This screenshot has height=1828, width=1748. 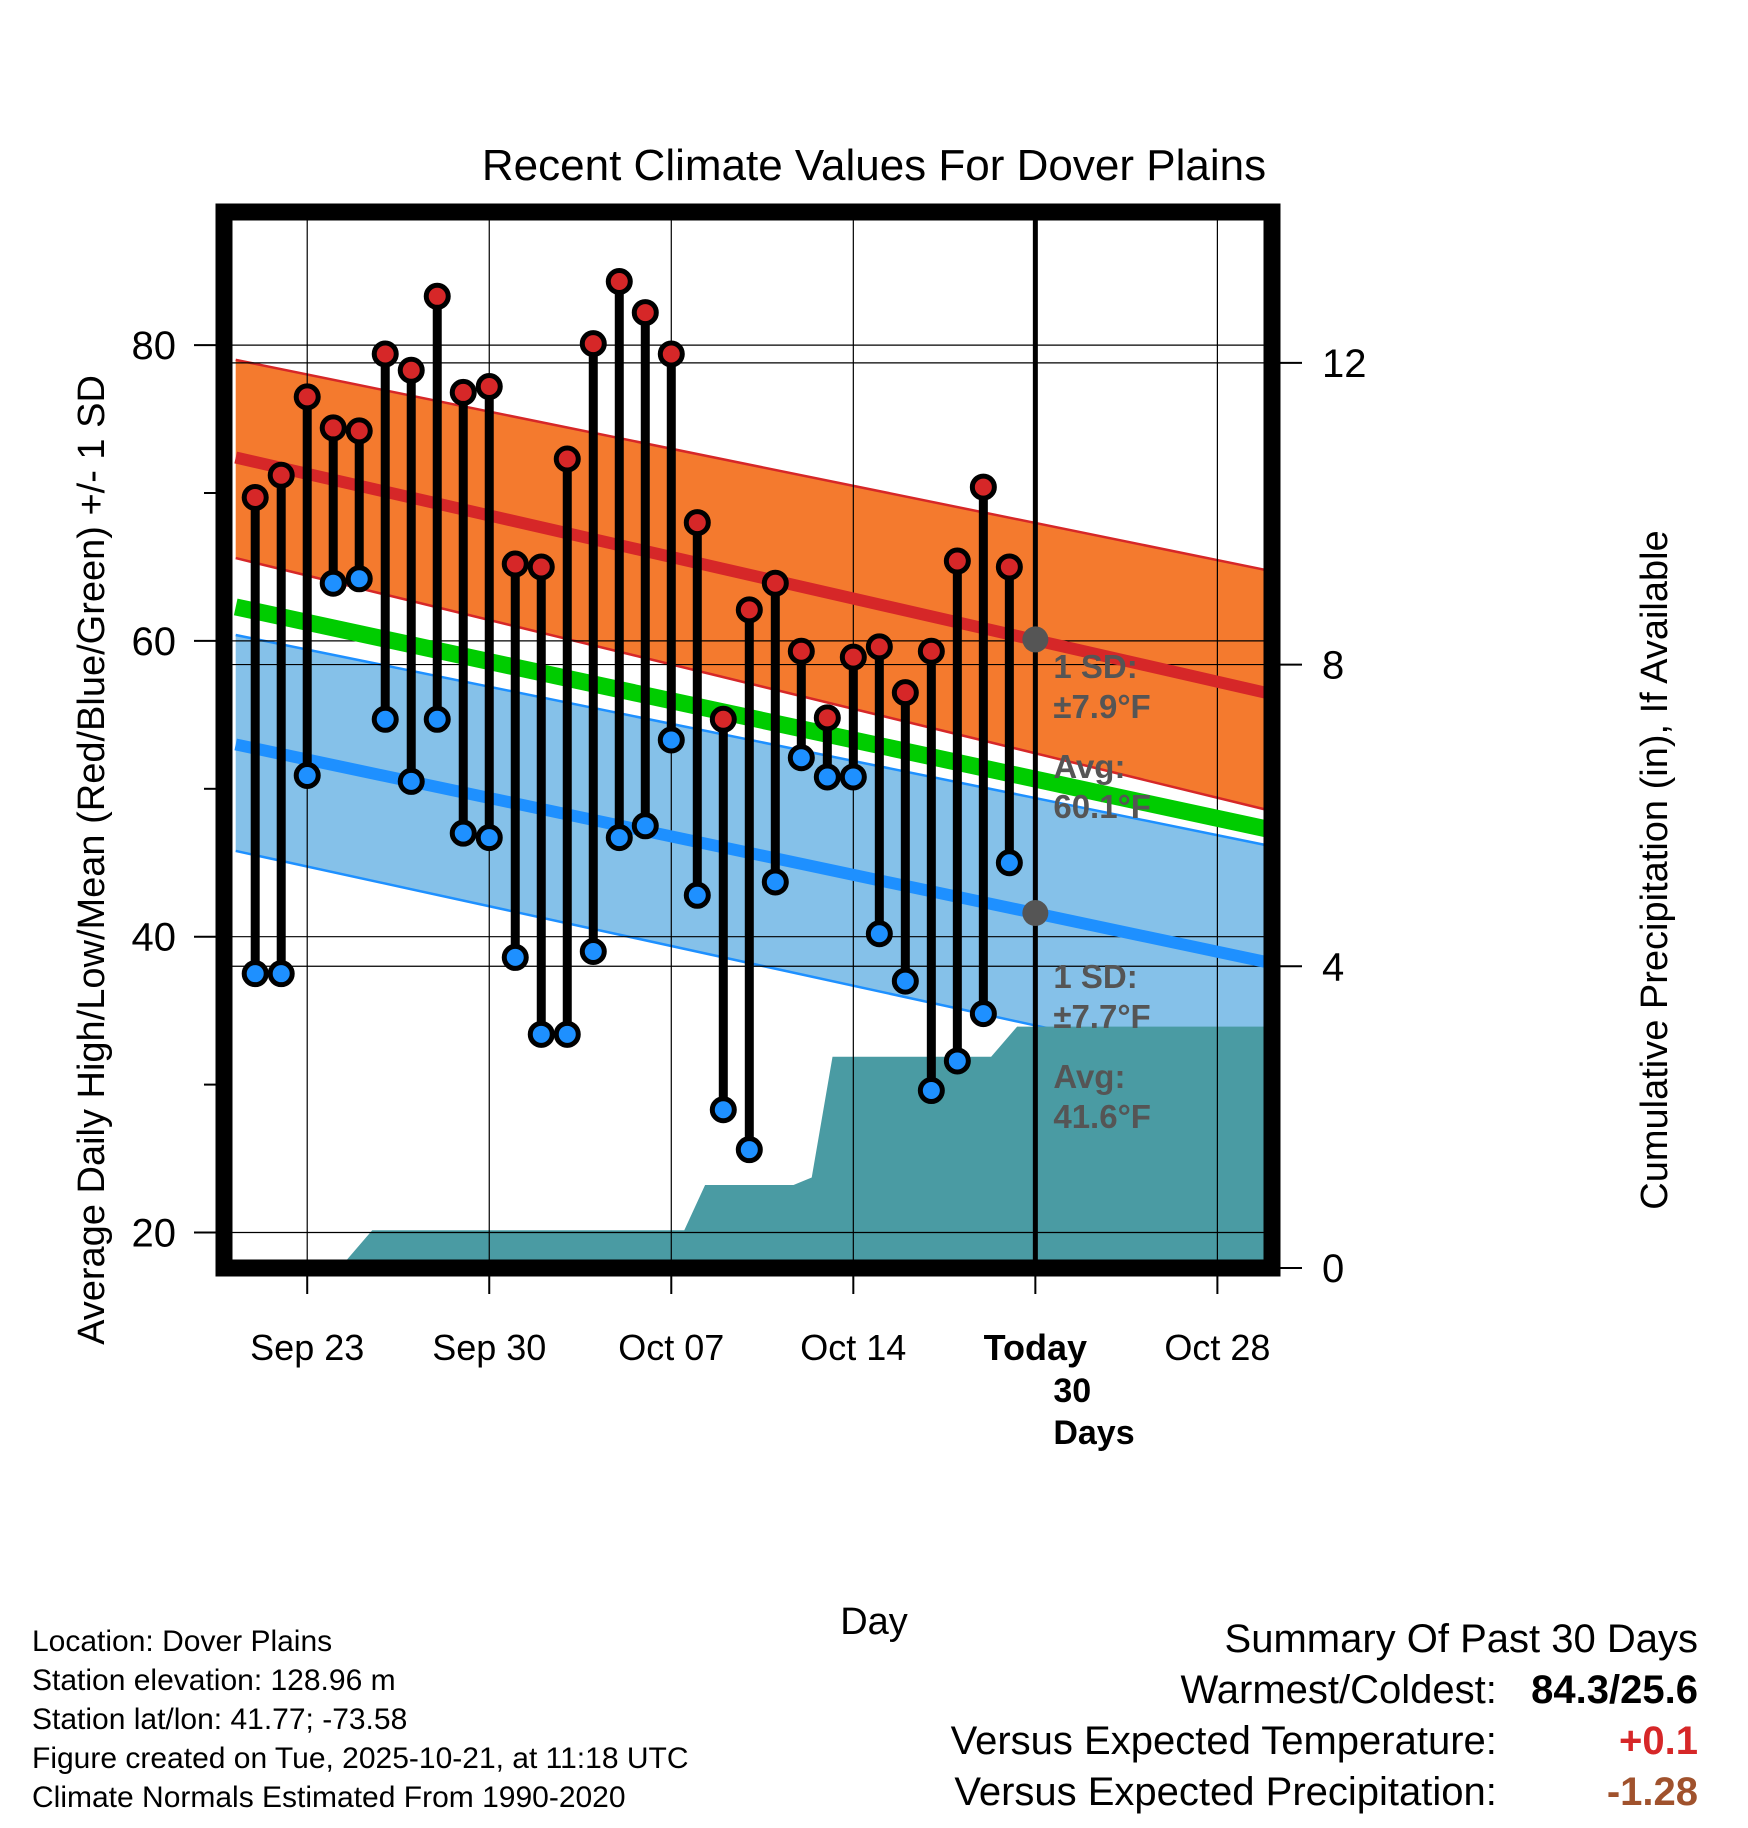 I want to click on low-avg-value: 41.6°F, so click(x=1102, y=1116).